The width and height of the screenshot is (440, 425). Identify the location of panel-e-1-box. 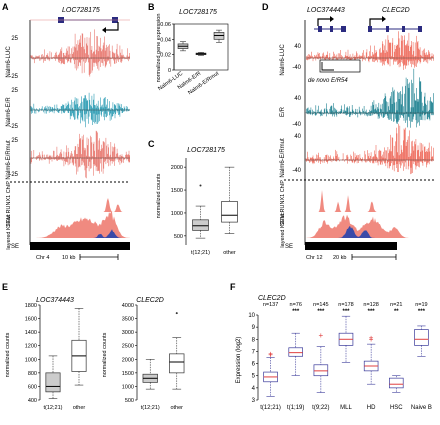
(53, 382).